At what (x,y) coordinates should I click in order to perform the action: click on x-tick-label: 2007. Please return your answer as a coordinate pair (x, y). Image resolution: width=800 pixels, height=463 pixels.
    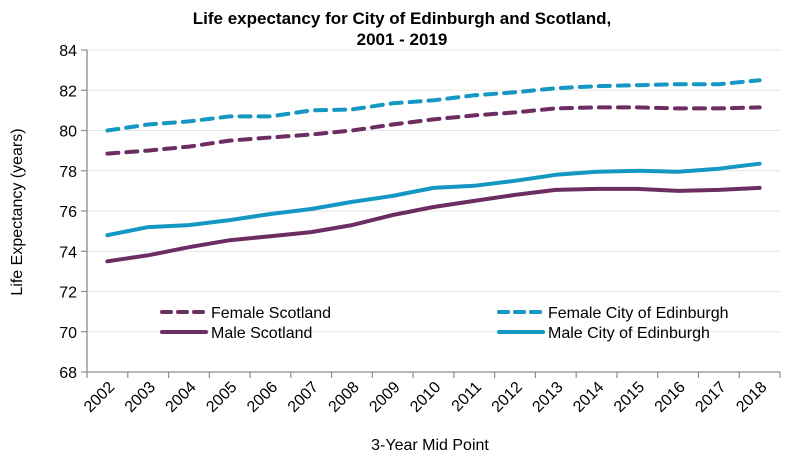
    Looking at the image, I should click on (303, 397).